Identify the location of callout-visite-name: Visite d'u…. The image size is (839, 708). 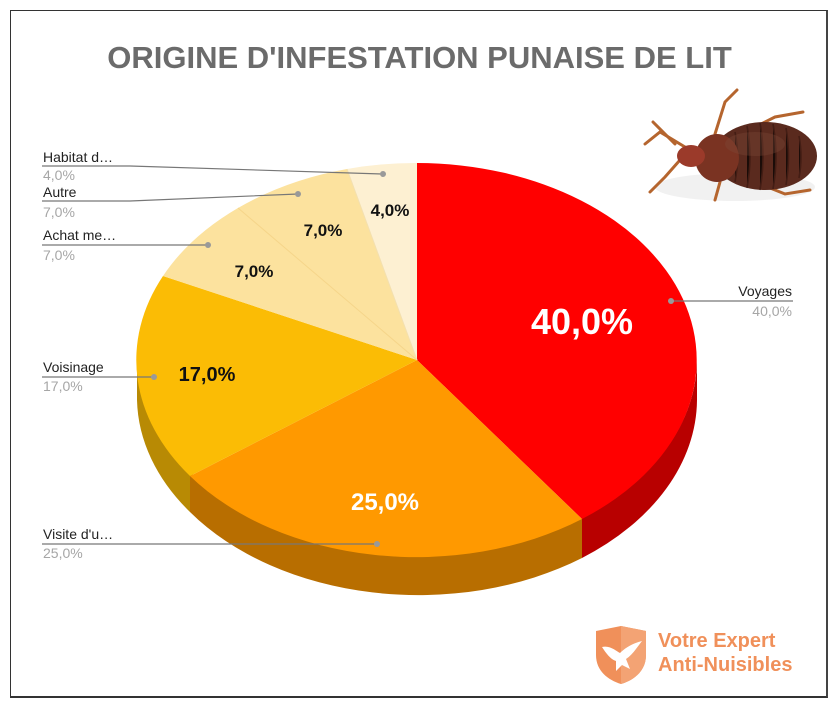
(78, 534).